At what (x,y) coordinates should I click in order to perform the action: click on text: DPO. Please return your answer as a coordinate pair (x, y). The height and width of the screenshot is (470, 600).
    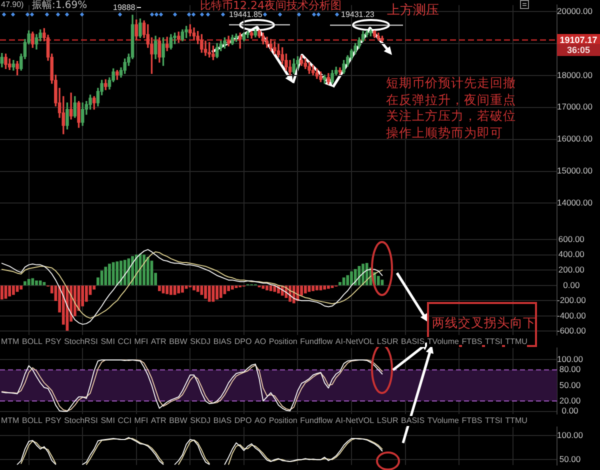
    Looking at the image, I should click on (243, 421).